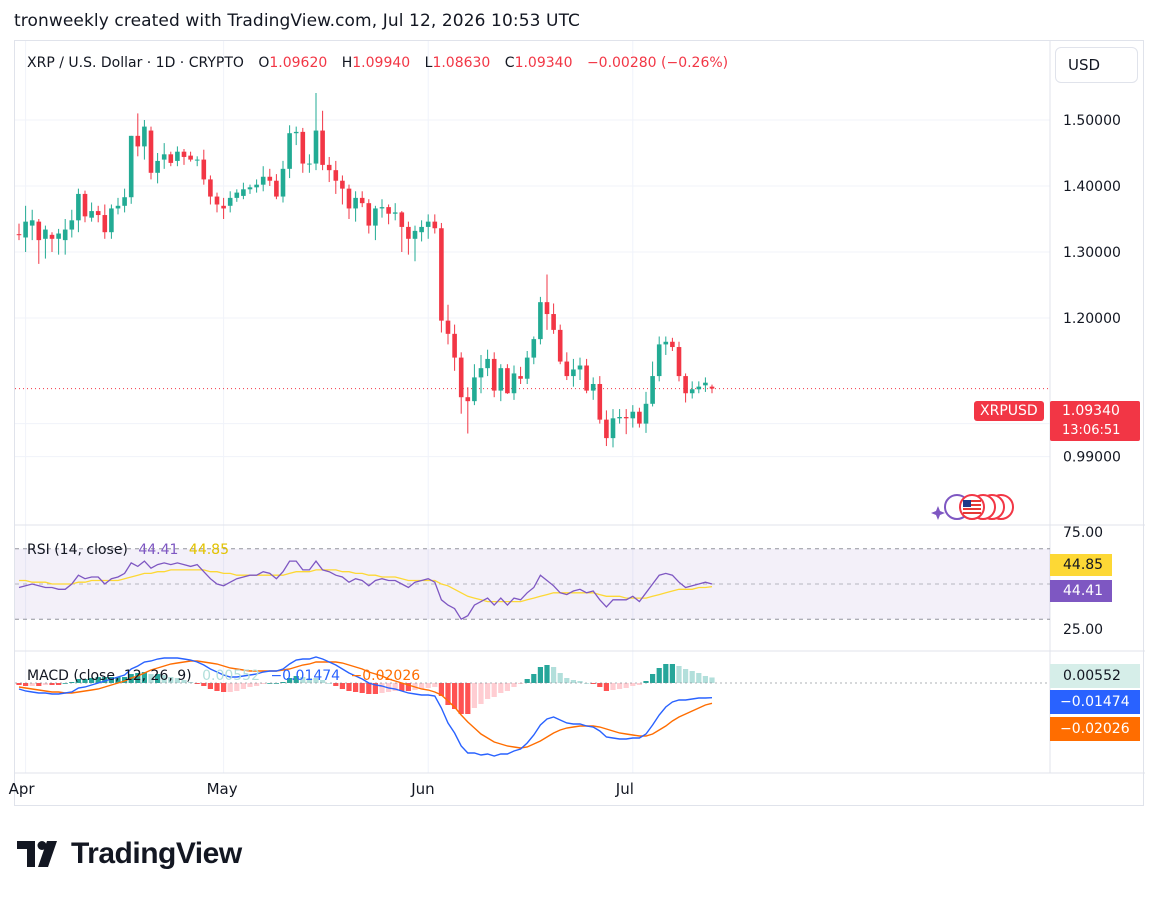 Image resolution: width=1160 pixels, height=898 pixels. What do you see at coordinates (532, 584) in the screenshot?
I see `rsi-background-band` at bounding box center [532, 584].